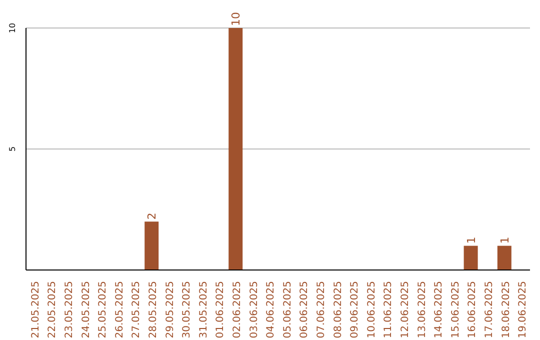 The image size is (540, 340). I want to click on x-tick-label: 29.05.2025, so click(170, 309).